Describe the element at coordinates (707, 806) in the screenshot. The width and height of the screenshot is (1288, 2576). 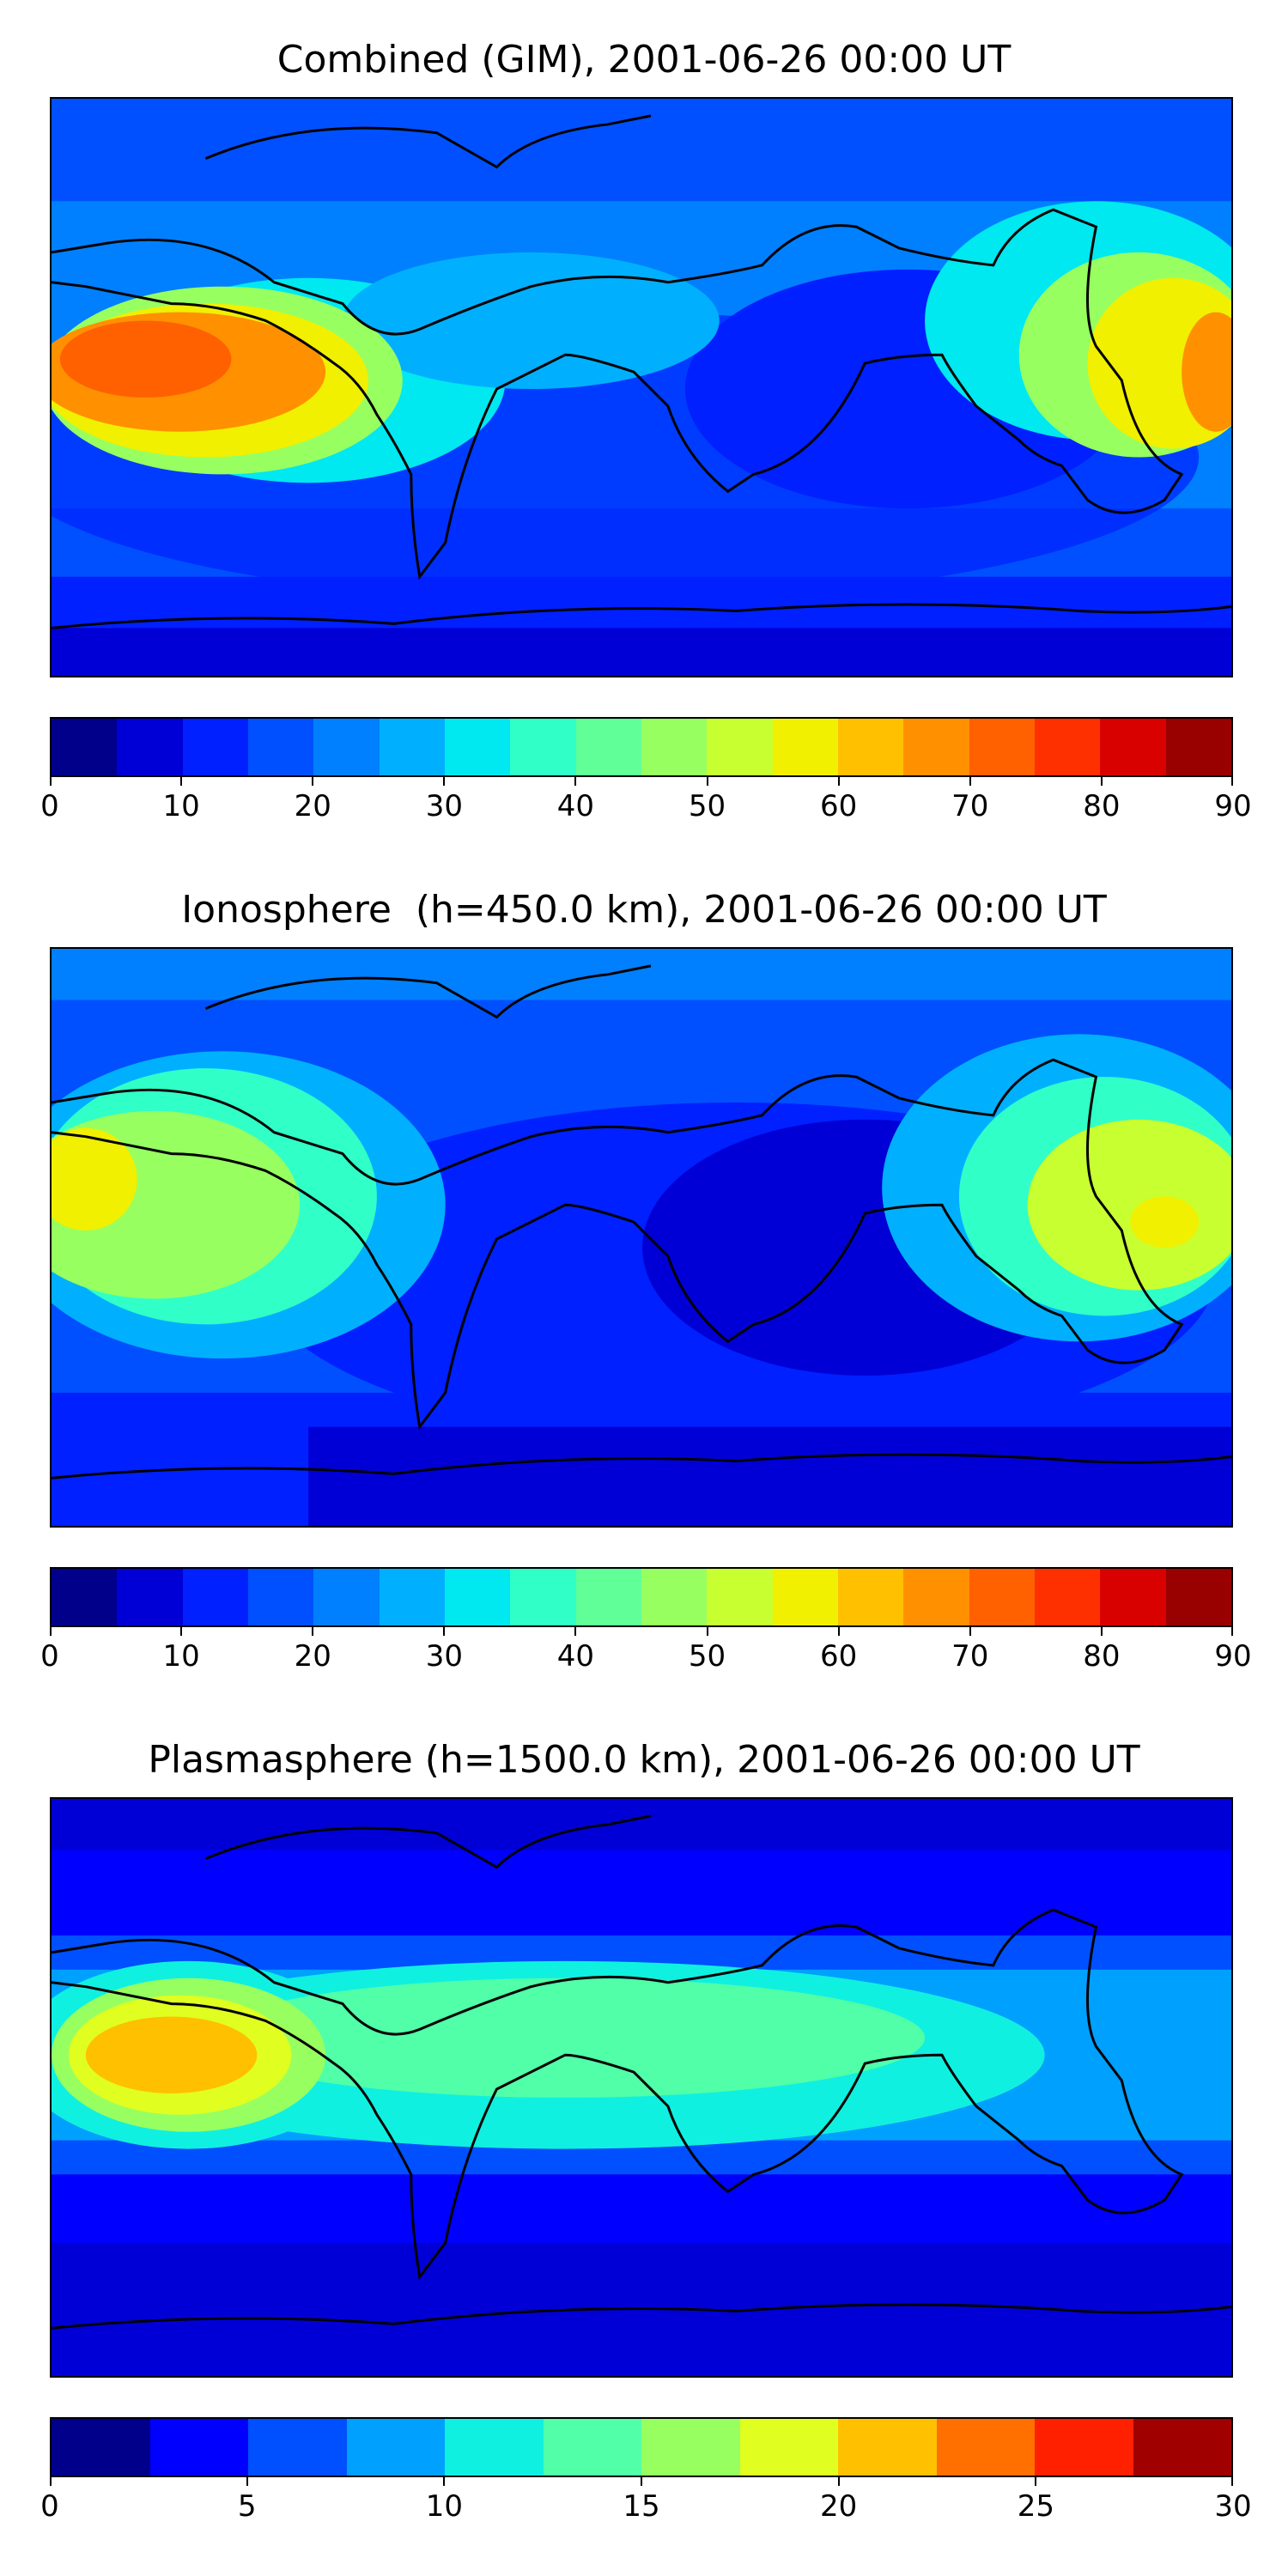
I see `colorbar-tick-label: 50` at that location.